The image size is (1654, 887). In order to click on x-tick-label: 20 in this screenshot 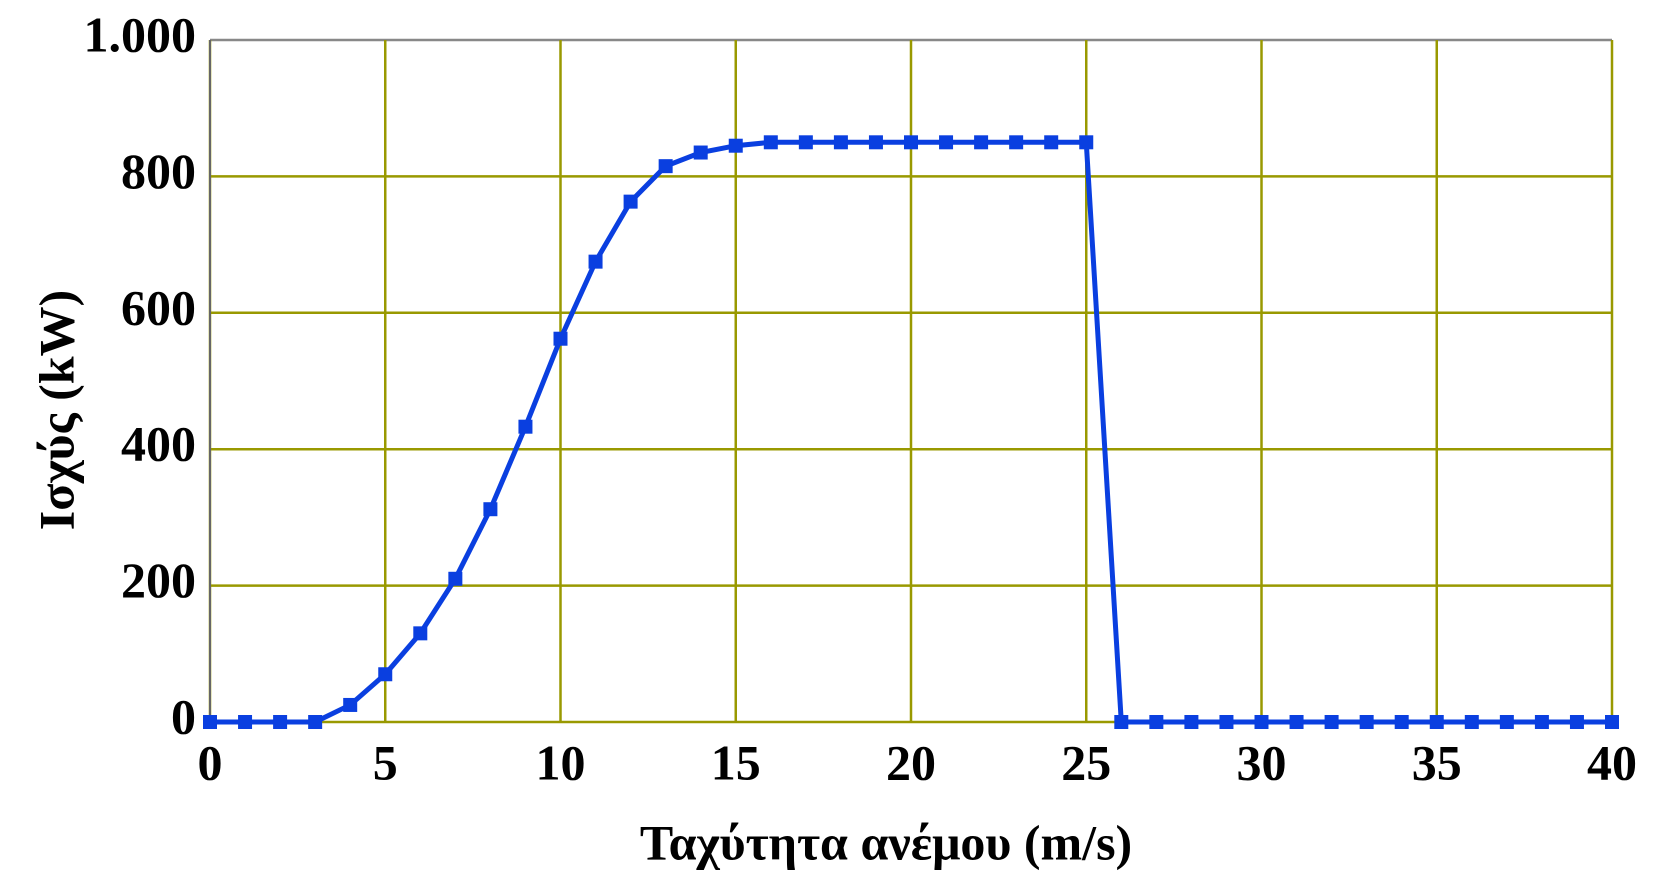, I will do `click(911, 762)`.